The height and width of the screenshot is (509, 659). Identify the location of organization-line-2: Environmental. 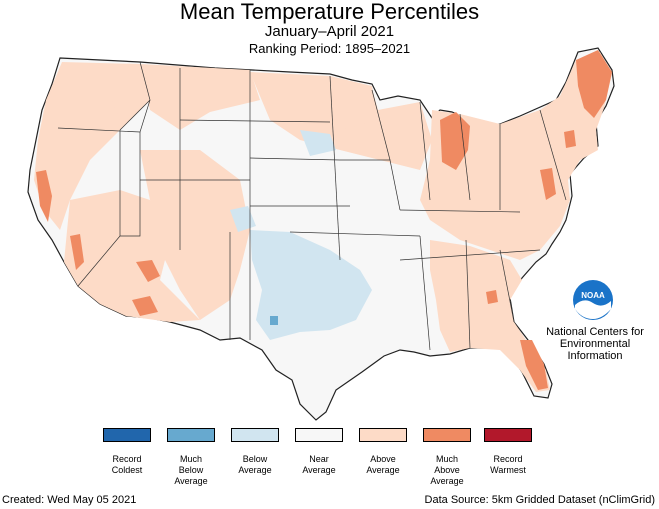
(595, 344).